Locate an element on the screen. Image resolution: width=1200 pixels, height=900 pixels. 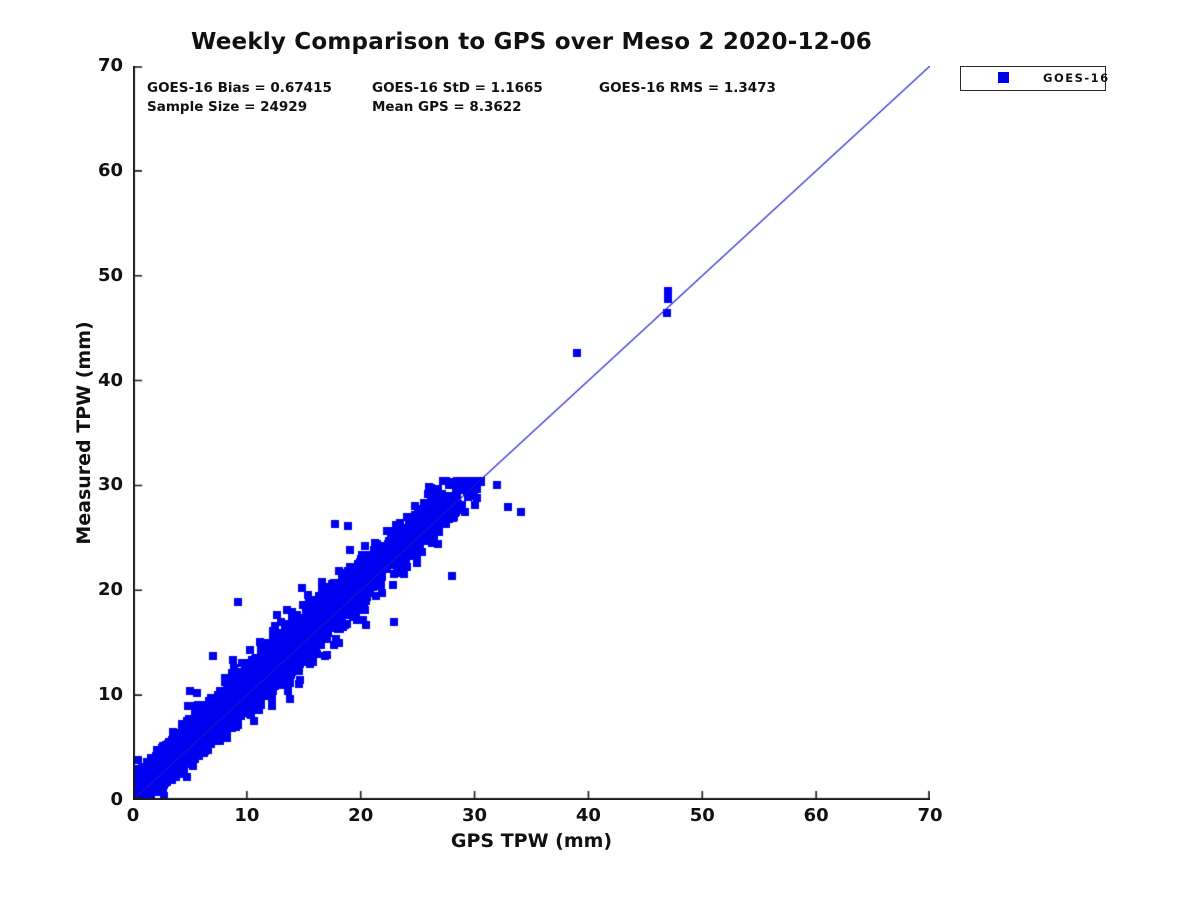
y-tick-label: 70 is located at coordinates (110, 65).